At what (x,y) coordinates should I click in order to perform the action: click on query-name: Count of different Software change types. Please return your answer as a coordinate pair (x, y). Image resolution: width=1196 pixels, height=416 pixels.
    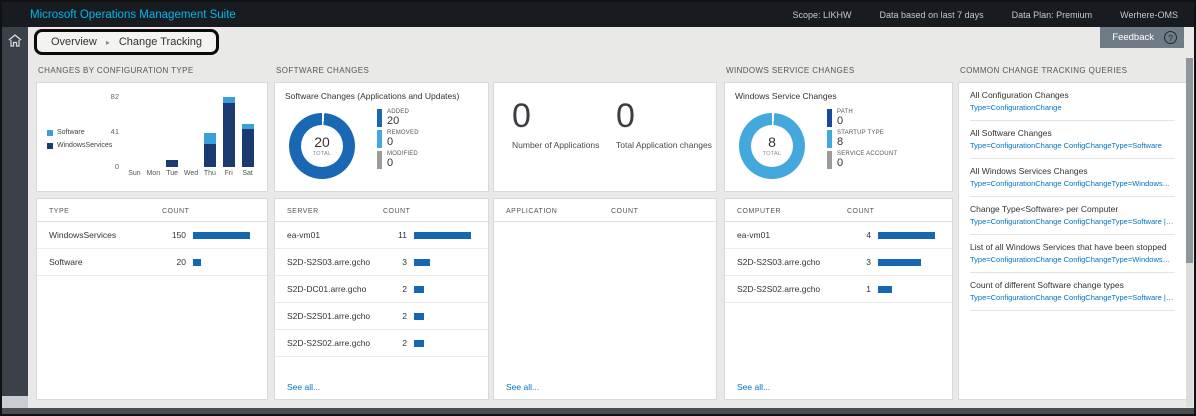
    Looking at the image, I should click on (1047, 285).